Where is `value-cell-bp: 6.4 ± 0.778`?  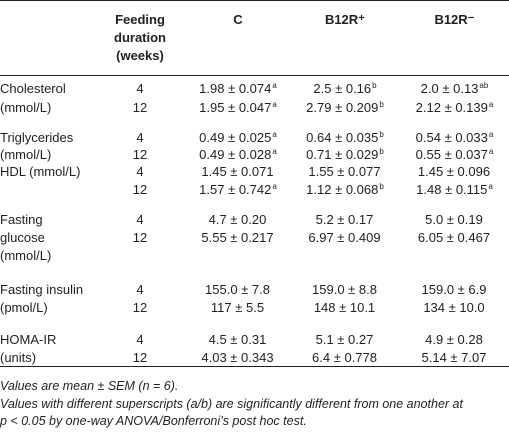 value-cell-bp: 6.4 ± 0.778 is located at coordinates (345, 357).